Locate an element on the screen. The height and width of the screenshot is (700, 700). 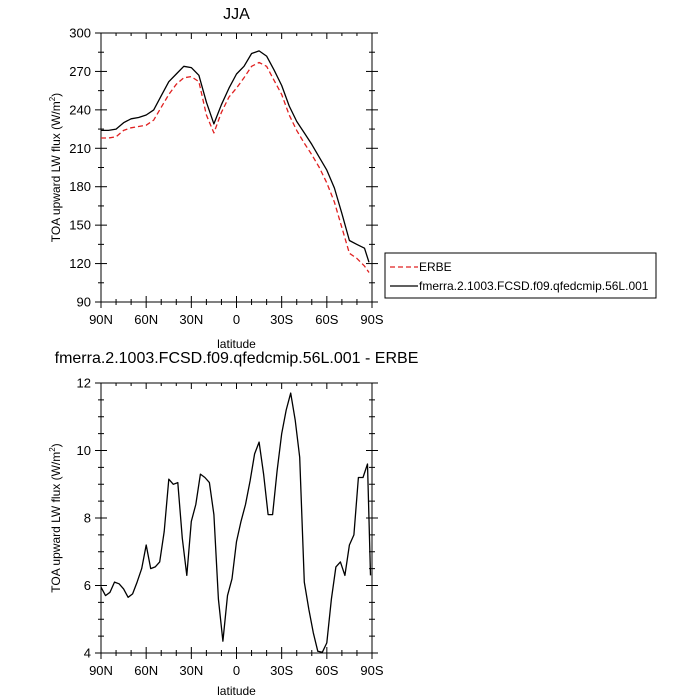
legend-label-1: ERBE is located at coordinates (435, 267).